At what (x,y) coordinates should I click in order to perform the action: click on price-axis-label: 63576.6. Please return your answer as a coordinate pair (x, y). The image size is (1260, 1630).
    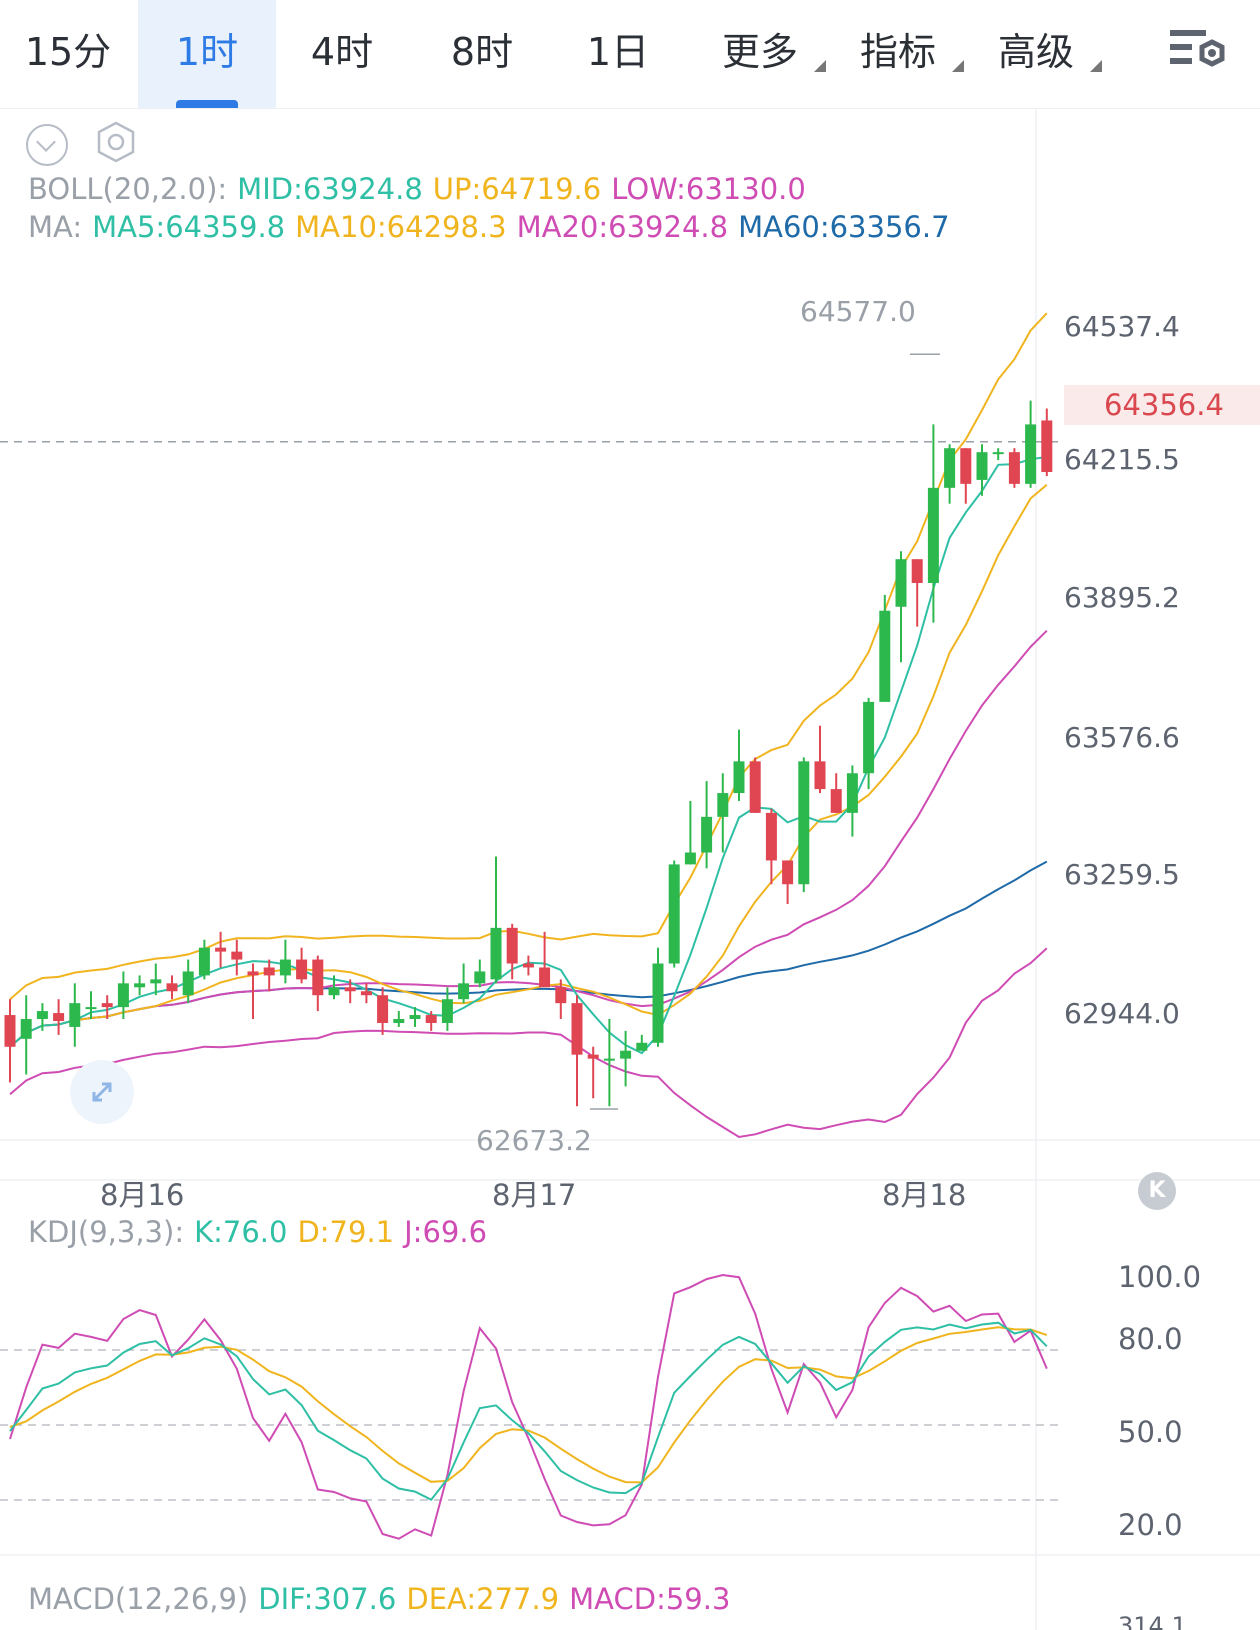
    Looking at the image, I should click on (1122, 737).